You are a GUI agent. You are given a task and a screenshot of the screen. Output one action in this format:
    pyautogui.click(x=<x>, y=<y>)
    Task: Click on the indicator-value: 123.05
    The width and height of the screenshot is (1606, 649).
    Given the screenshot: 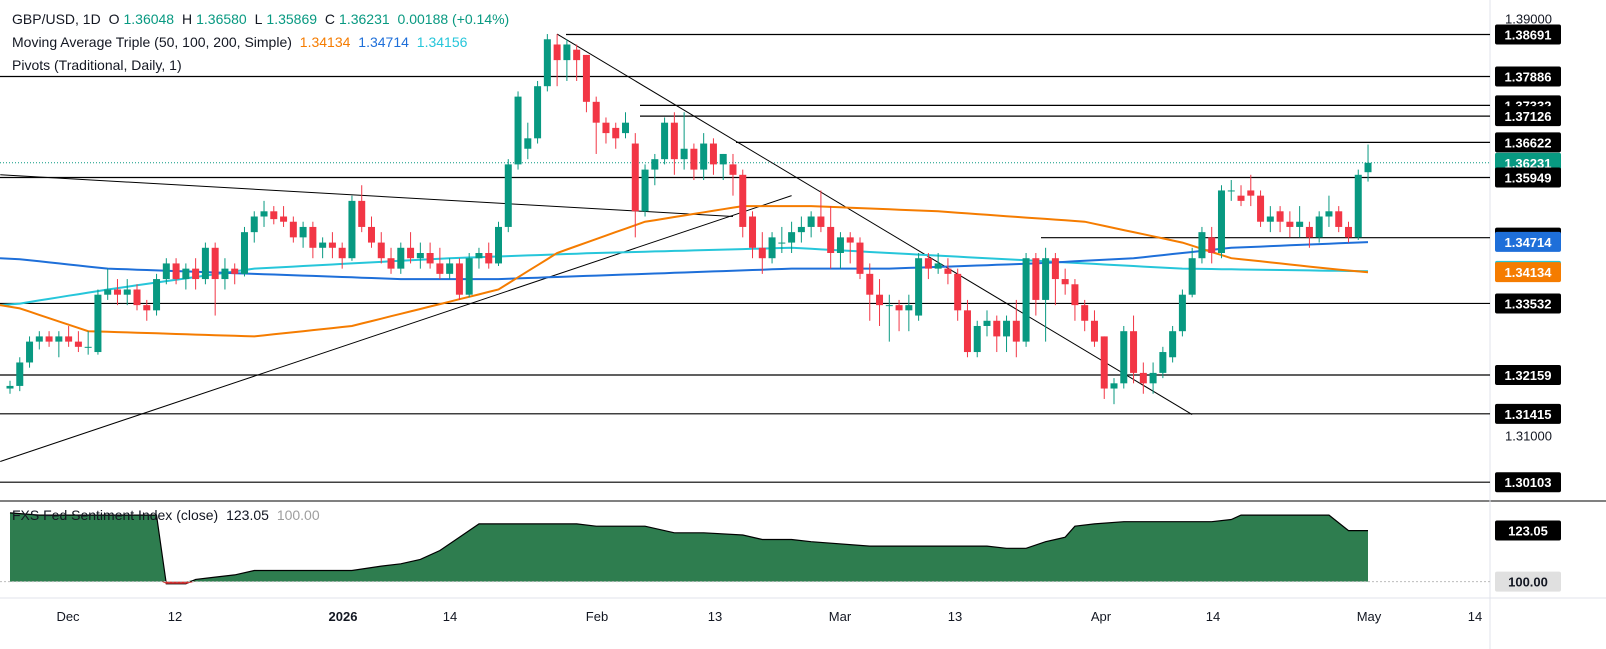 What is the action you would take?
    pyautogui.click(x=247, y=515)
    